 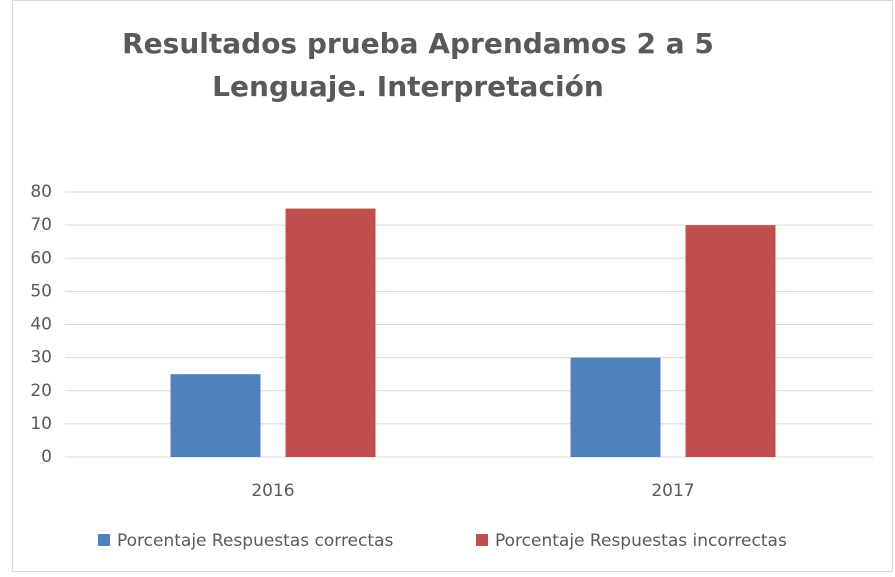 I want to click on y-tick-label: 80, so click(x=41, y=192).